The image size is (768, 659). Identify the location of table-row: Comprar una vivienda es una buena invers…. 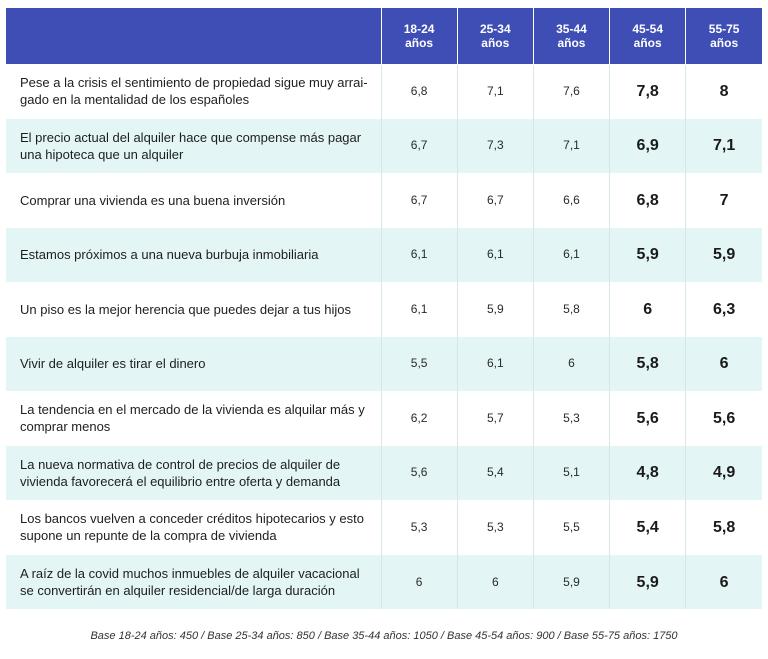
(384, 200).